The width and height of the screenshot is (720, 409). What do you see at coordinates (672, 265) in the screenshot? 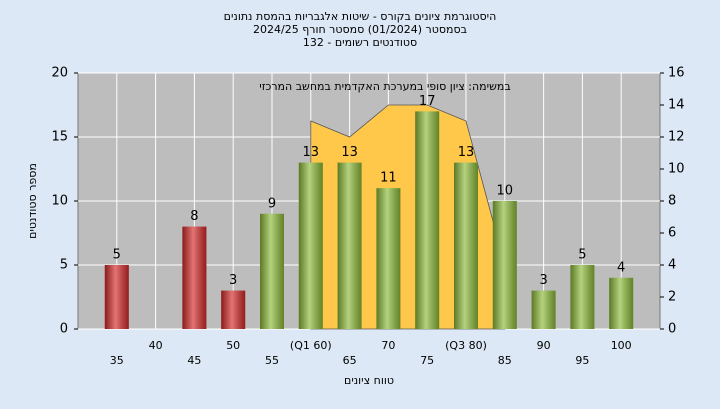
I see `y2-tick-label: 4` at bounding box center [672, 265].